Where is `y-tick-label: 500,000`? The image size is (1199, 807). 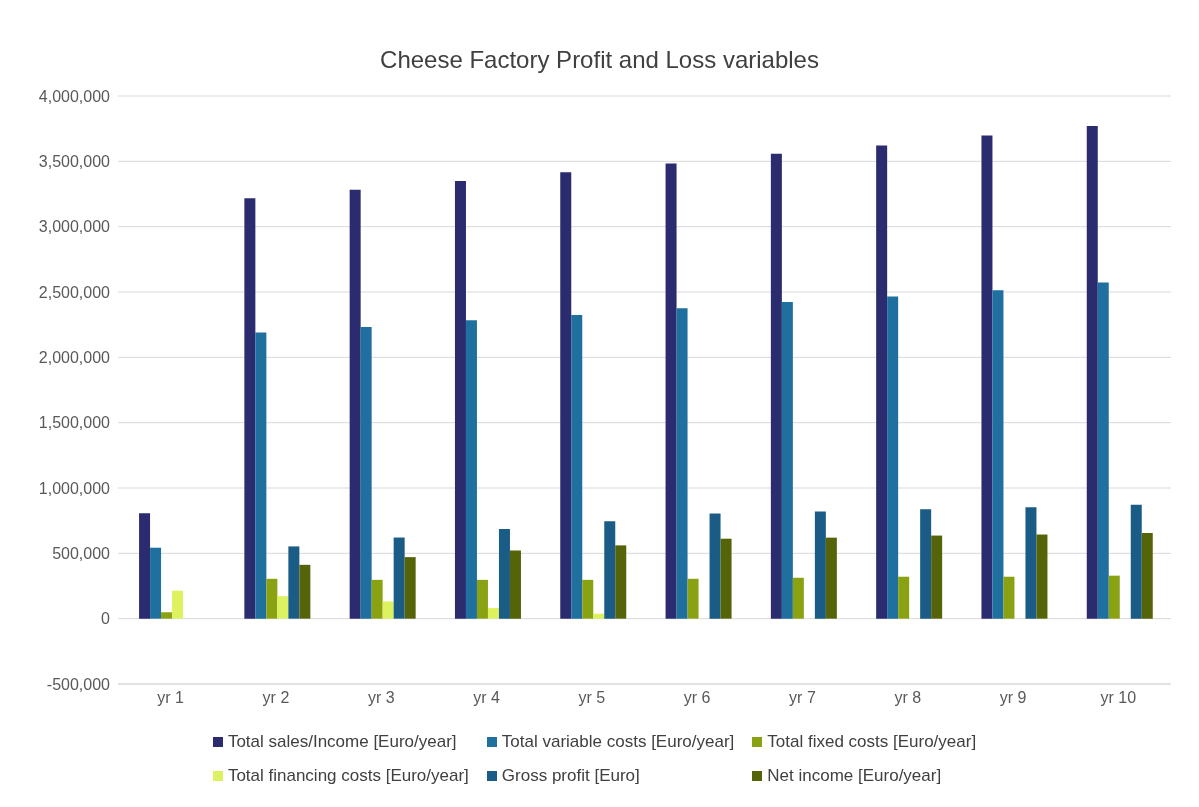
y-tick-label: 500,000 is located at coordinates (81, 554).